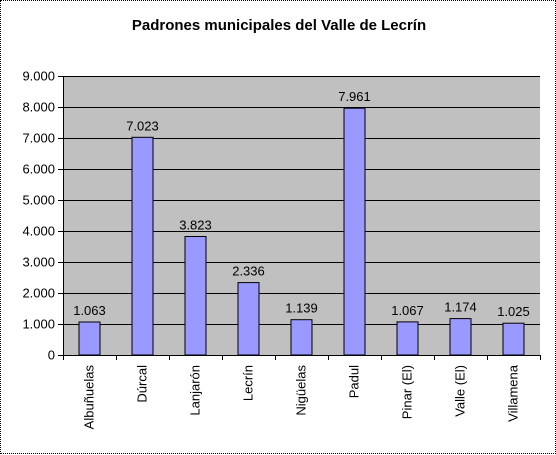 The height and width of the screenshot is (455, 556). I want to click on data-label: 2.336, so click(248, 271).